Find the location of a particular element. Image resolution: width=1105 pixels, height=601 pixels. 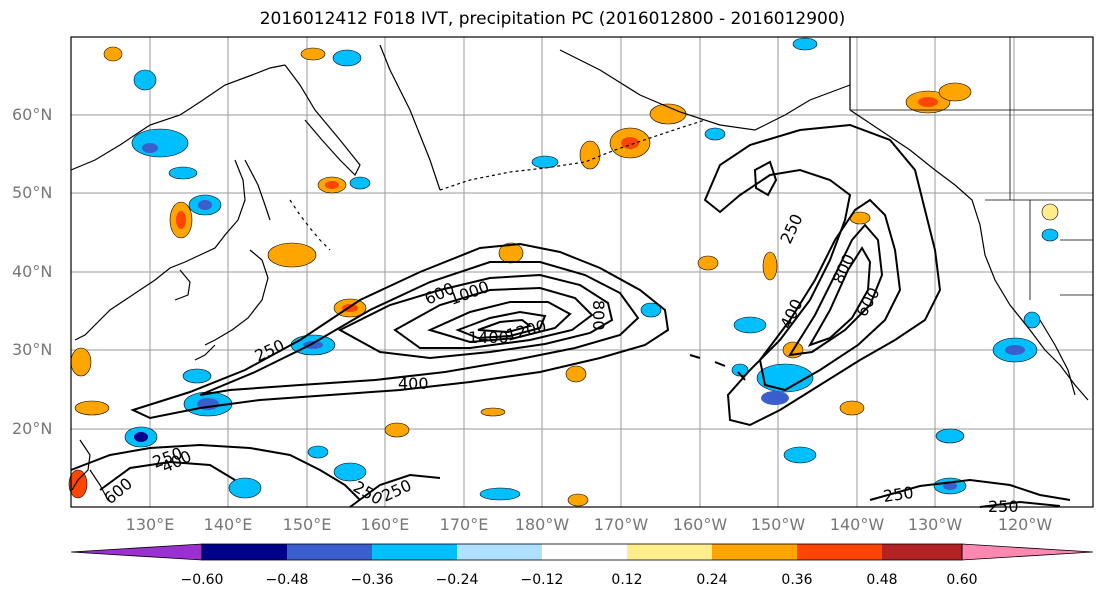

cb-tick-5: −0.12 is located at coordinates (542, 580).